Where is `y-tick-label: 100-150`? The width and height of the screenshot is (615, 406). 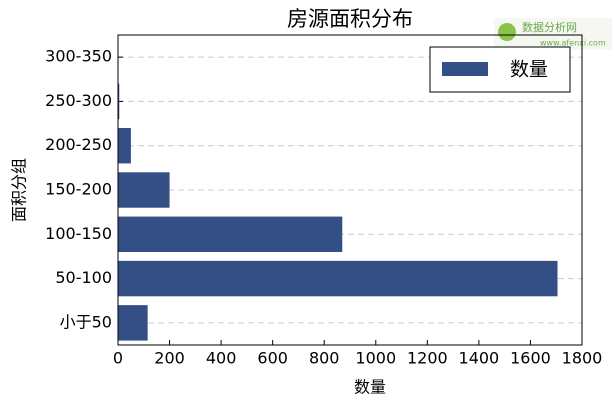
y-tick-label: 100-150 is located at coordinates (78, 233).